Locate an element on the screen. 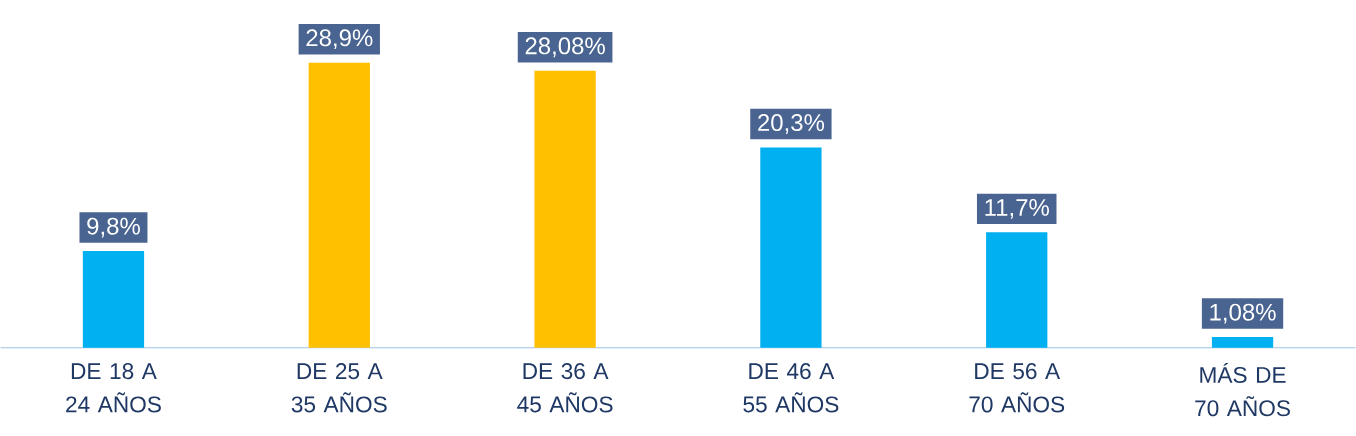  x-tick-label: DE 25 A 35 AÑOS is located at coordinates (339, 388).